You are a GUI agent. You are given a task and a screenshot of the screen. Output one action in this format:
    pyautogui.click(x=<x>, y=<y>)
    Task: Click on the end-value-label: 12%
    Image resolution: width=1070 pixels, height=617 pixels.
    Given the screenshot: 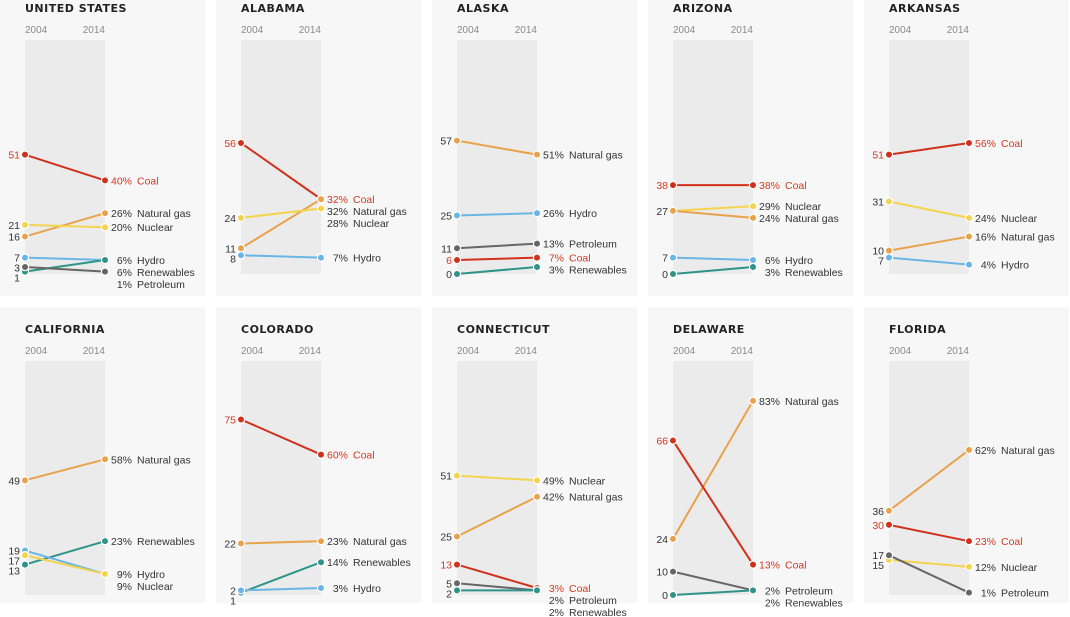 What is the action you would take?
    pyautogui.click(x=985, y=568)
    